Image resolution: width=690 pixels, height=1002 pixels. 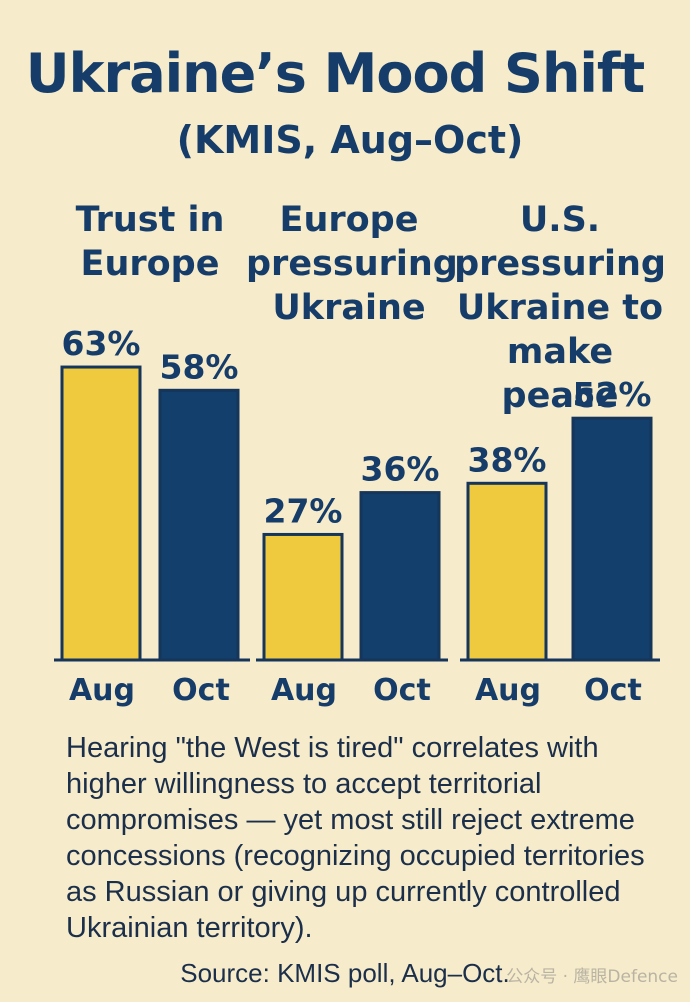 What do you see at coordinates (199, 366) in the screenshot?
I see `bar-value-label: 58%` at bounding box center [199, 366].